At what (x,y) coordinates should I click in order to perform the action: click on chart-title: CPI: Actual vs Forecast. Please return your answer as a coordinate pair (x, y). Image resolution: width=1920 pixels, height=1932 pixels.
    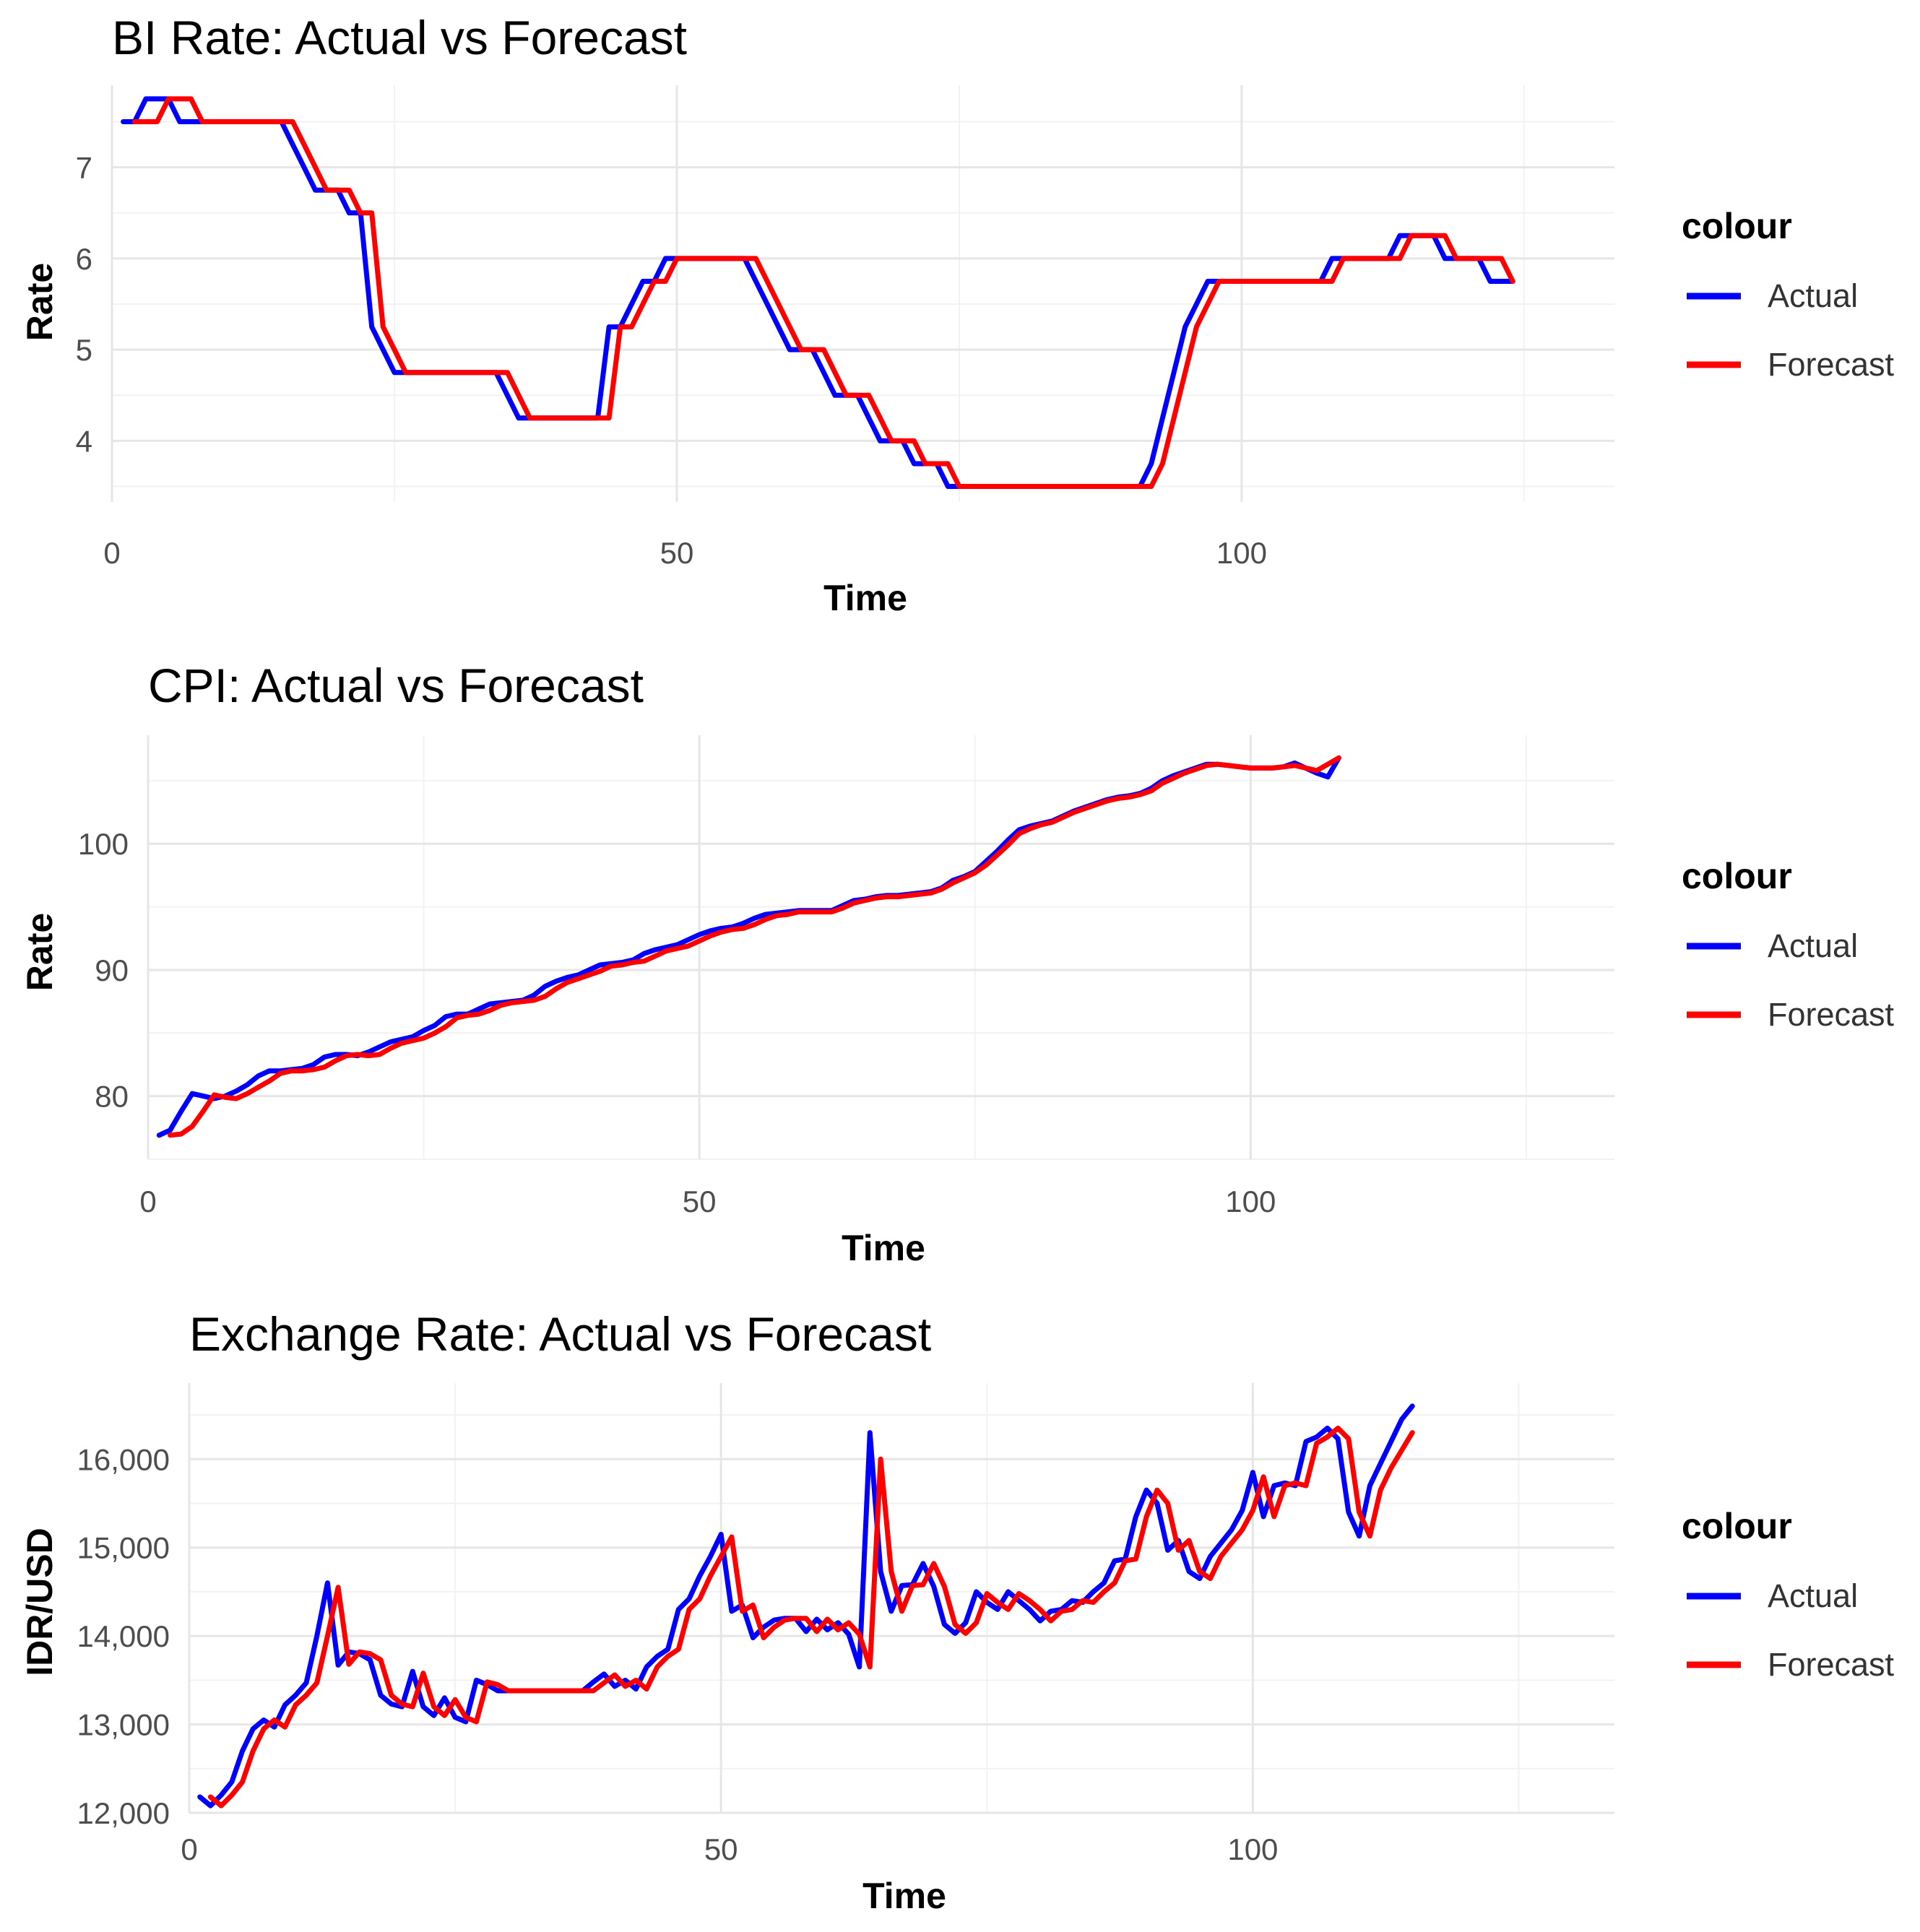
    Looking at the image, I should click on (396, 685).